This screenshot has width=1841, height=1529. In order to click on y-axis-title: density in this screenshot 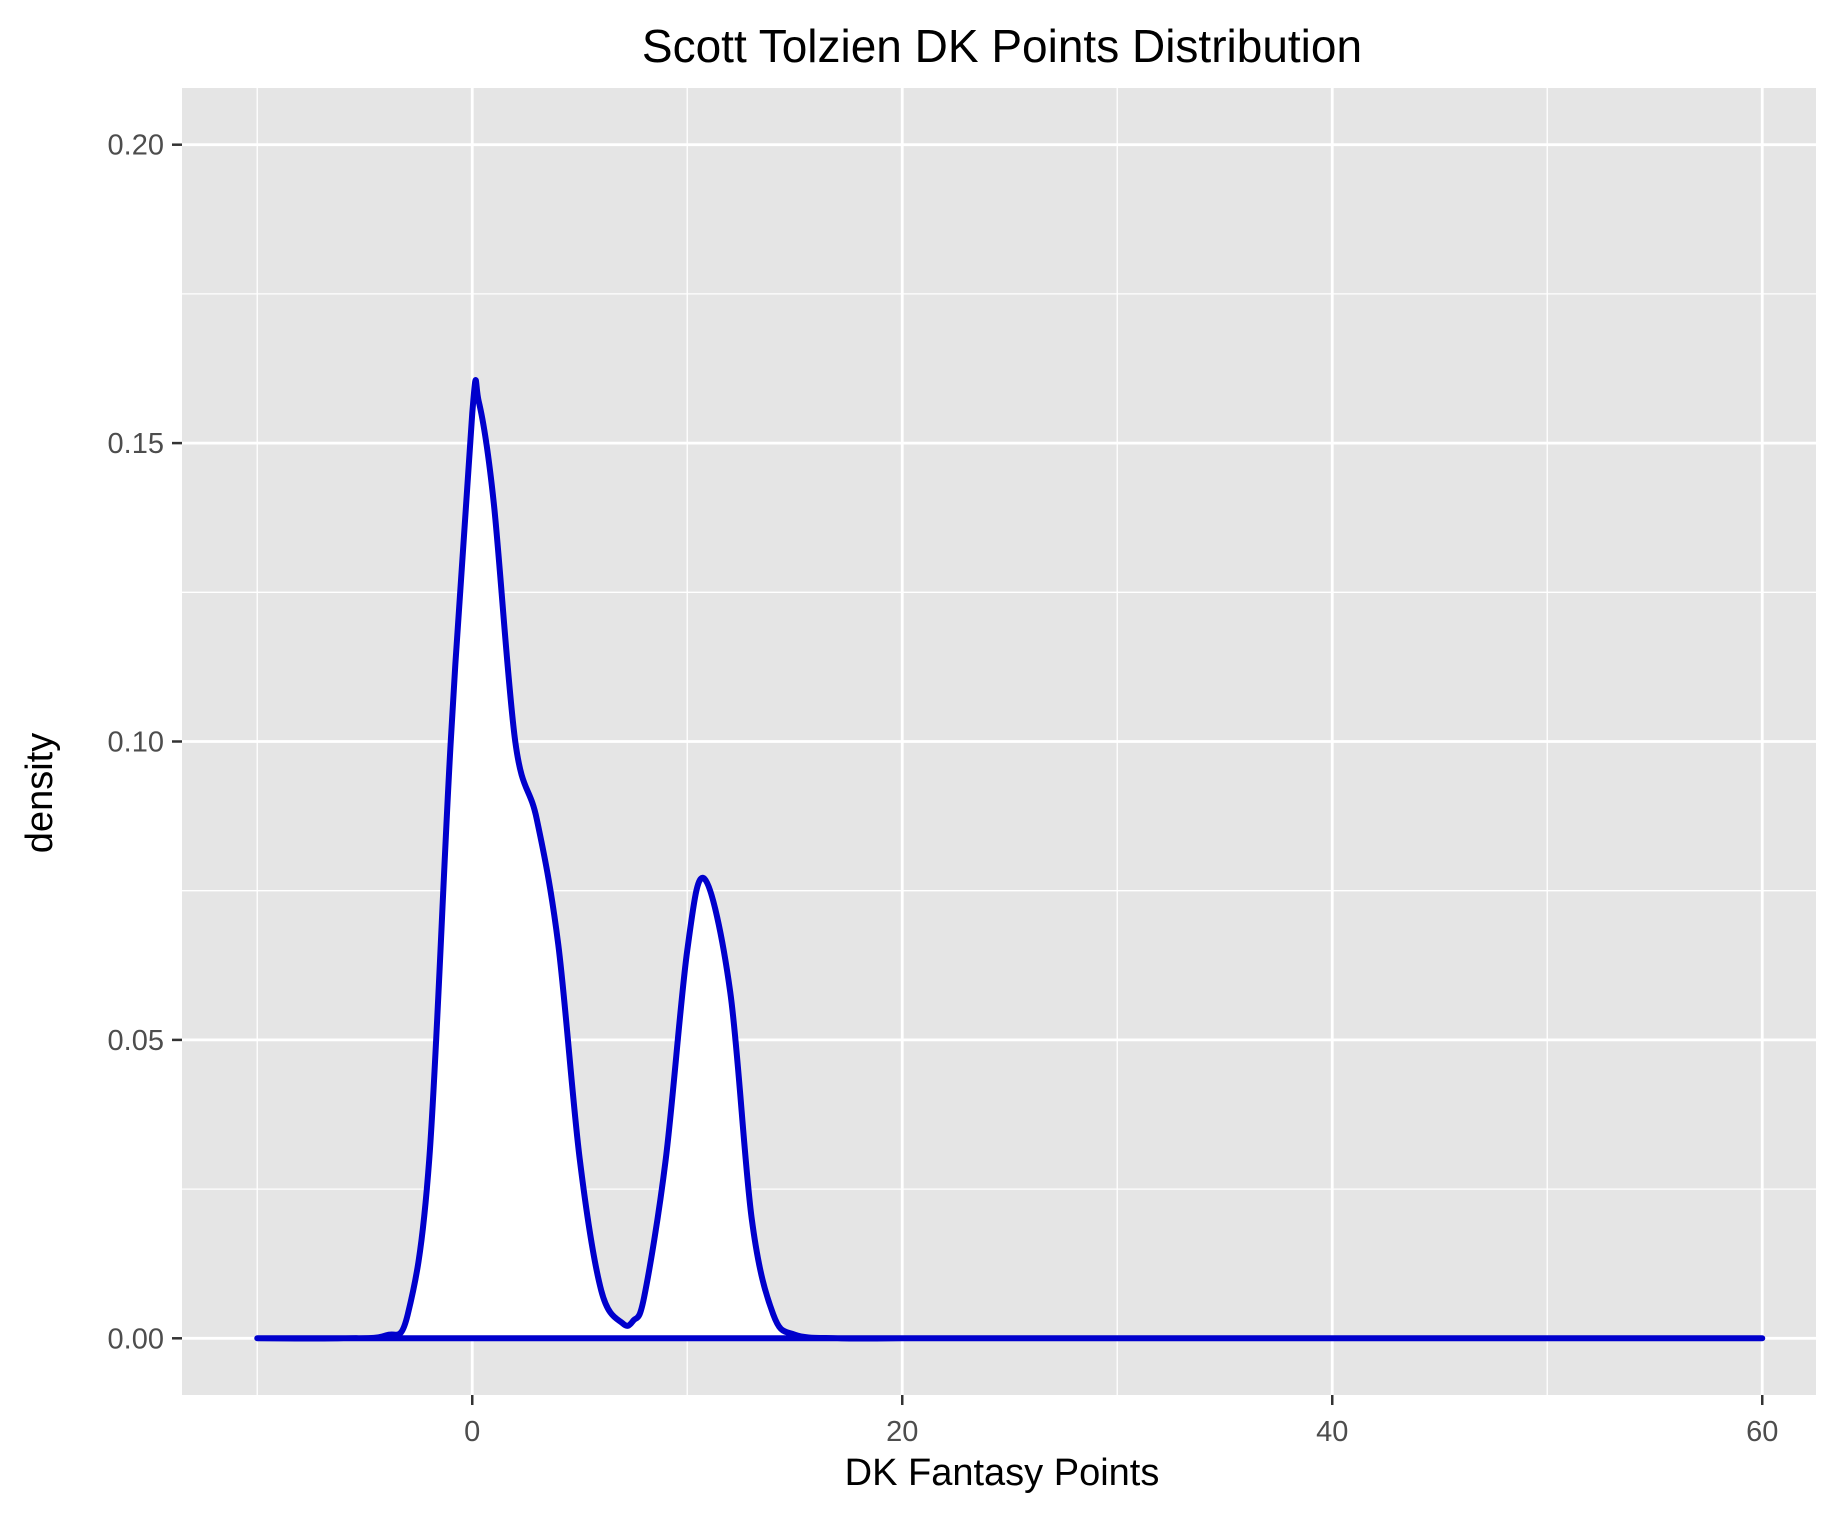, I will do `click(40, 793)`.